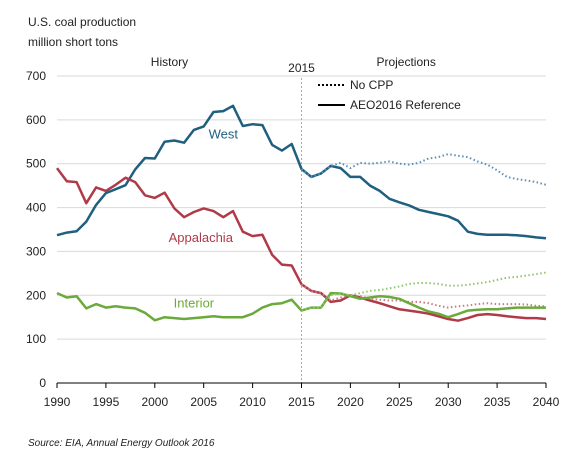  Describe the element at coordinates (194, 303) in the screenshot. I see `series-label-interior: Interior` at that location.